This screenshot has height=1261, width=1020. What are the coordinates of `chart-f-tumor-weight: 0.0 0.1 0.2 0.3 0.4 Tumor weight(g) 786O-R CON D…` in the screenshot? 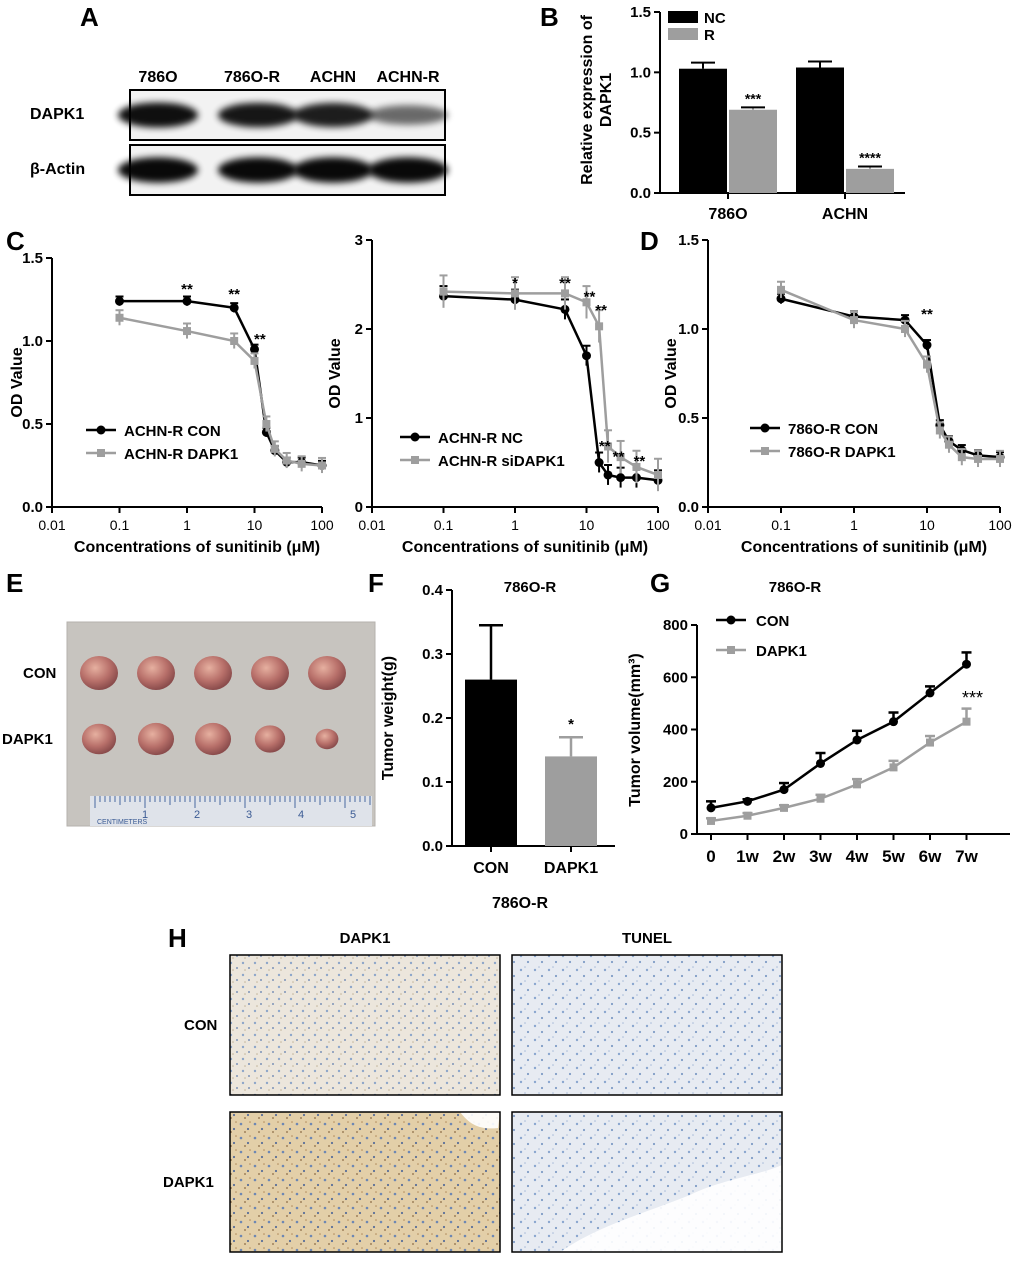 It's located at (497, 728).